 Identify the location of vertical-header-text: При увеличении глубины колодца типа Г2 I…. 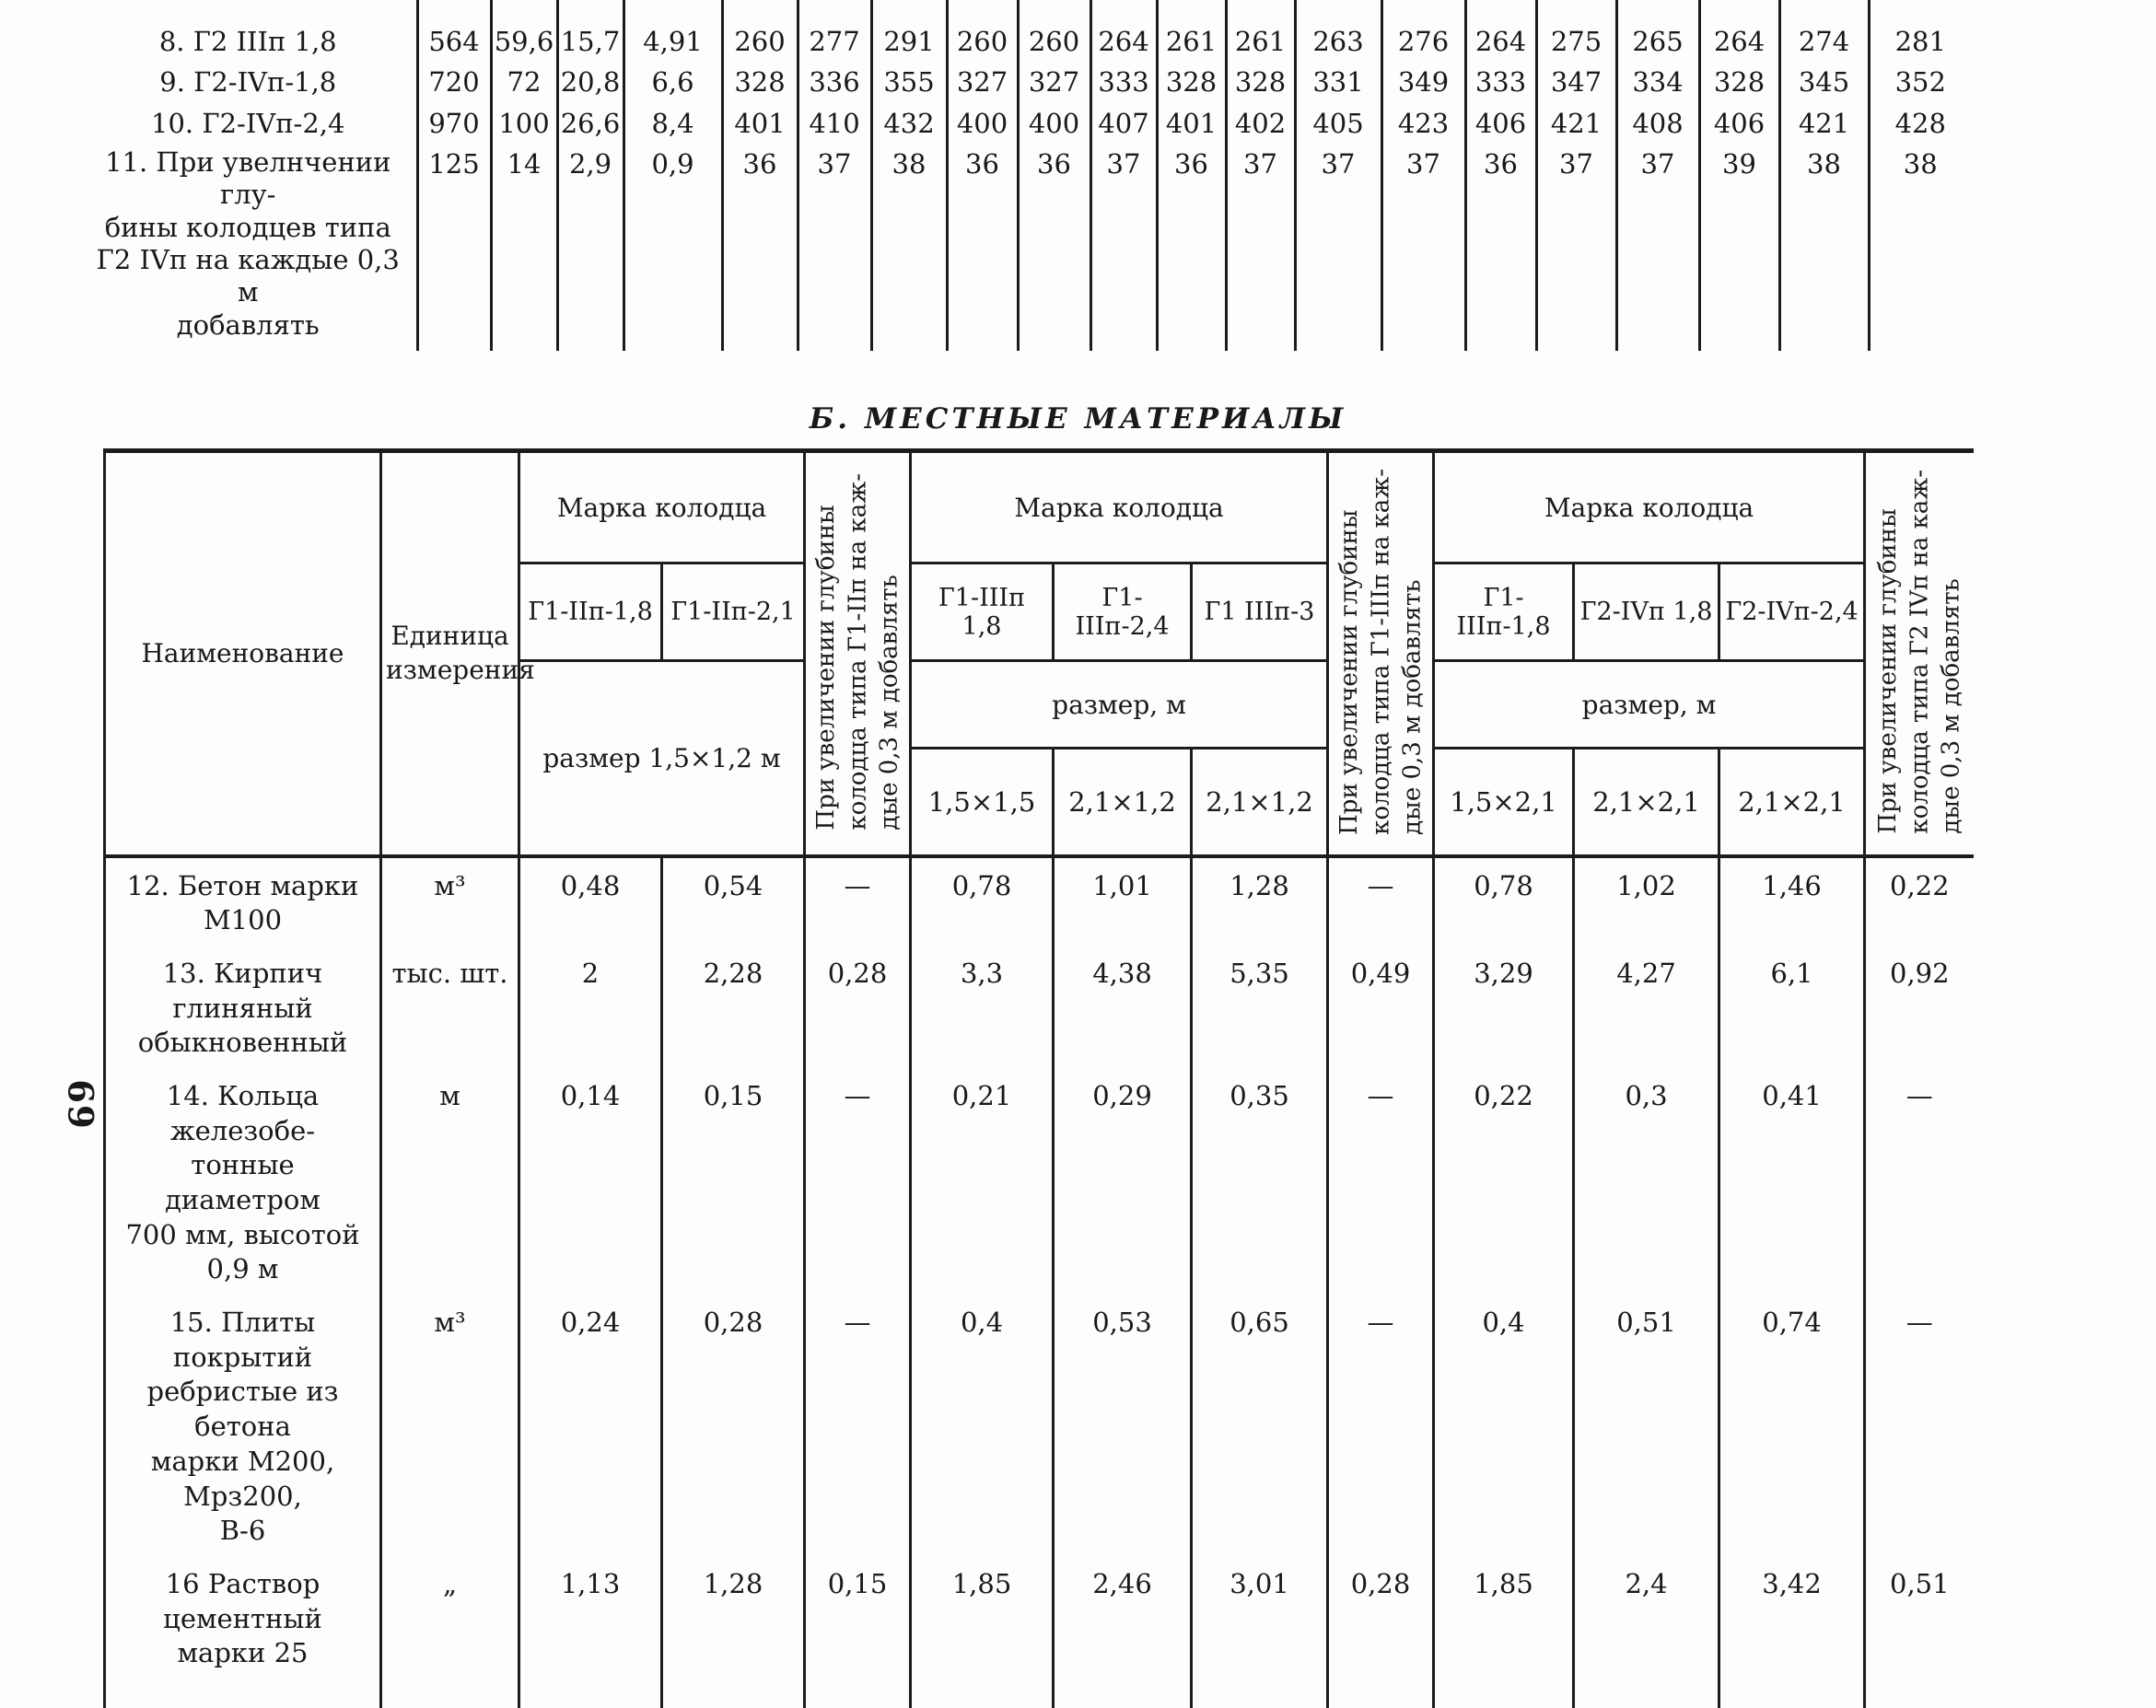
(1919, 652).